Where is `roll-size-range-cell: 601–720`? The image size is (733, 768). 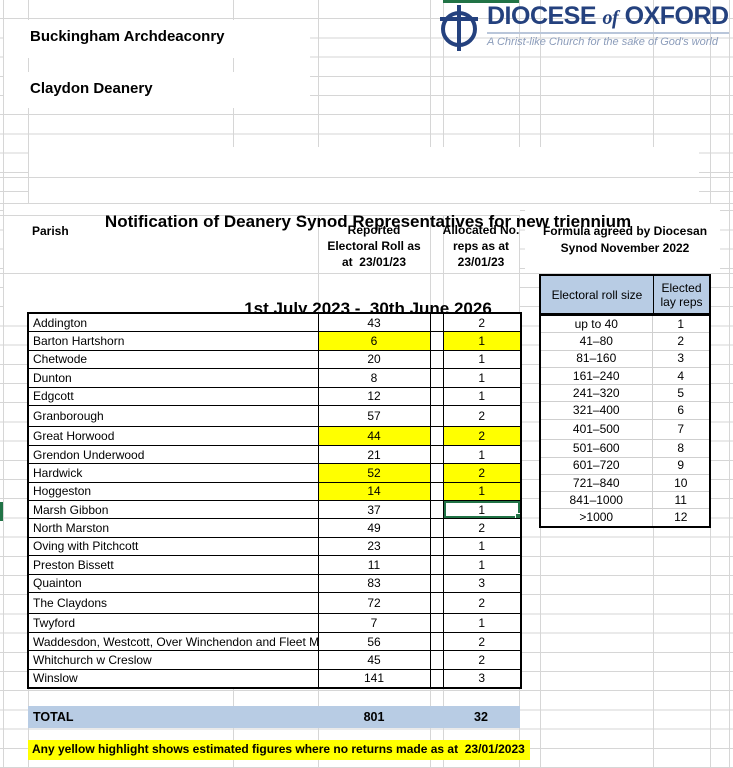 roll-size-range-cell: 601–720 is located at coordinates (596, 465).